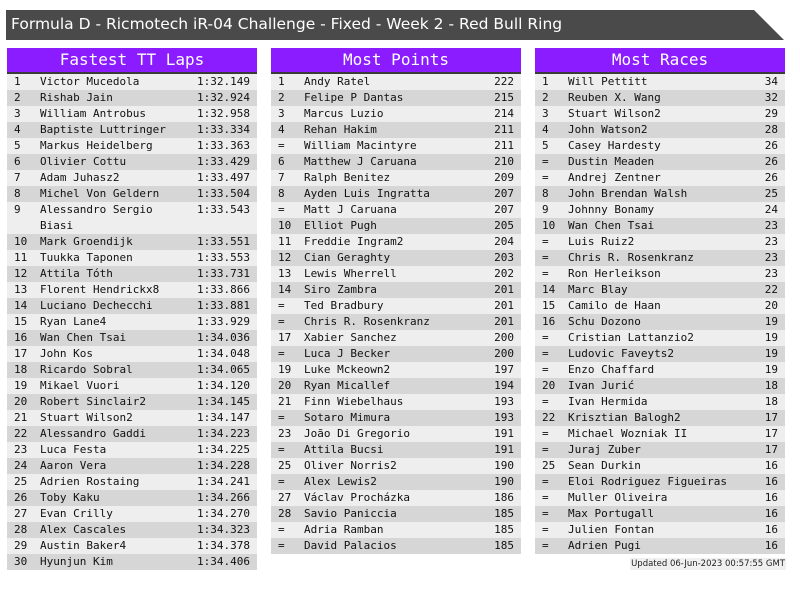 The height and width of the screenshot is (600, 800). What do you see at coordinates (771, 273) in the screenshot?
I see `row-value: 23` at bounding box center [771, 273].